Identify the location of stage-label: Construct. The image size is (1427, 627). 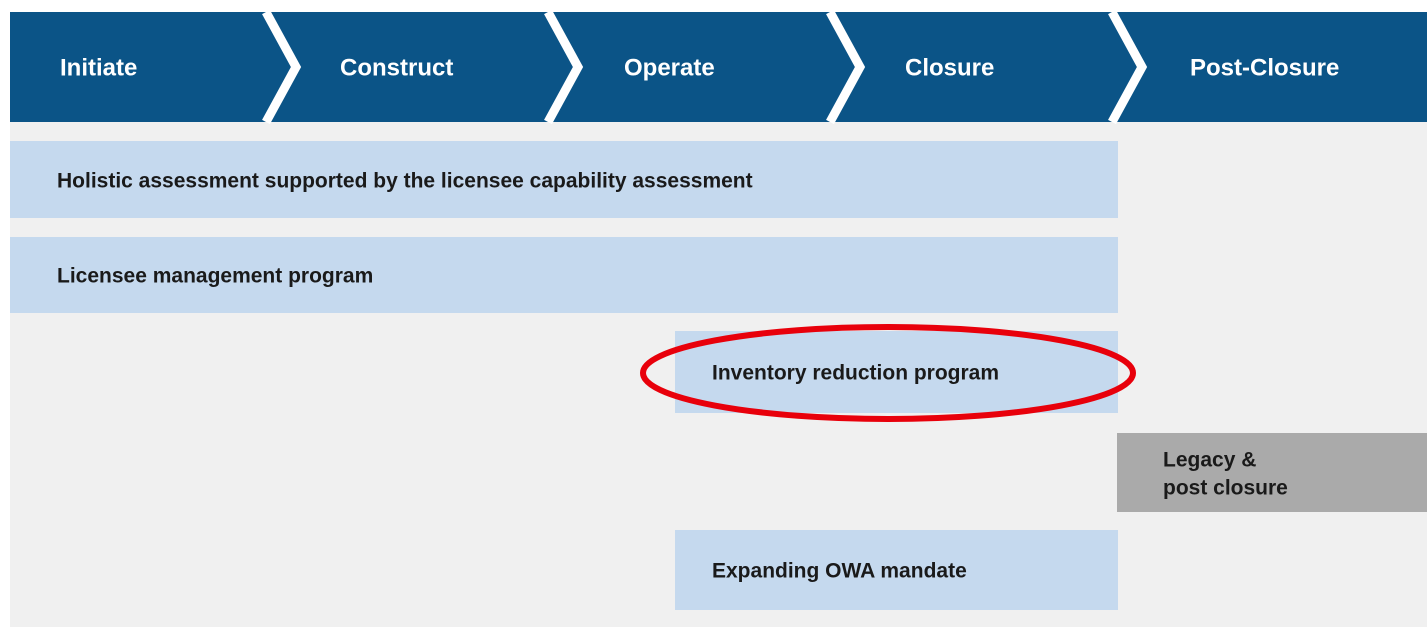
(396, 67).